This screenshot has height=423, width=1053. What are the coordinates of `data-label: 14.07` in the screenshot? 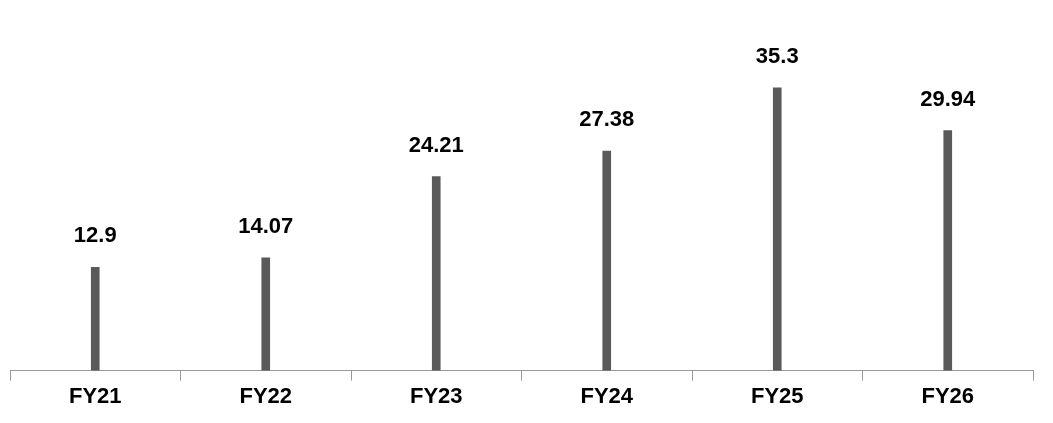 It's located at (266, 225).